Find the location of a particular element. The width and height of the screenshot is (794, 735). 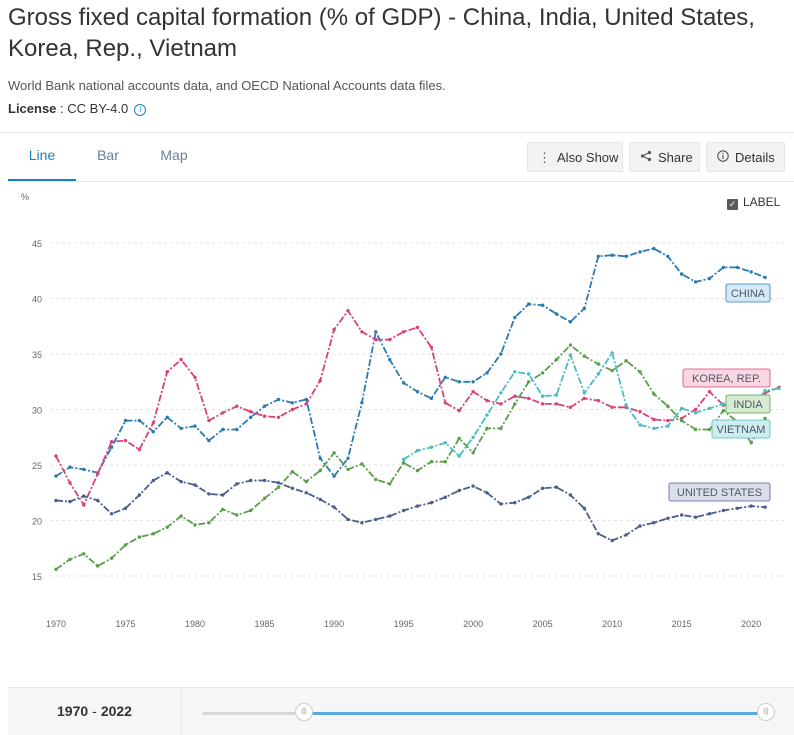

license-value: CC BY-4.0 is located at coordinates (98, 108).